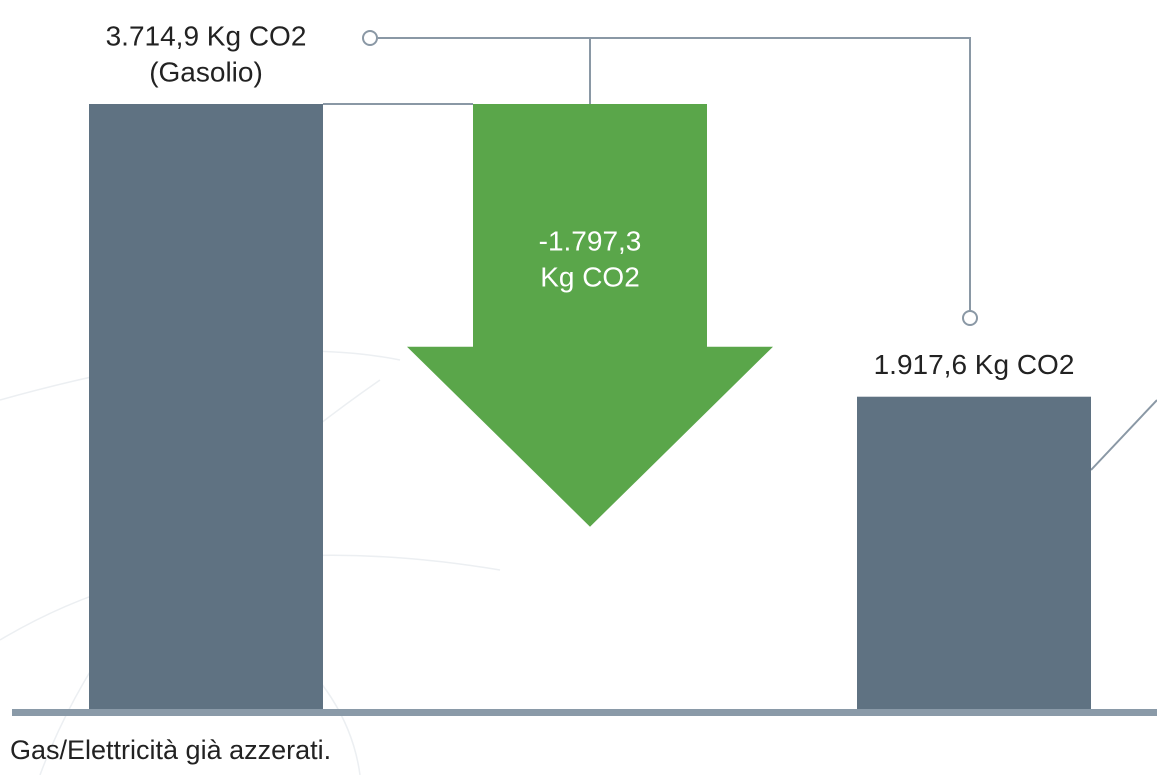 This screenshot has width=1157, height=780. I want to click on baseline, so click(584, 712).